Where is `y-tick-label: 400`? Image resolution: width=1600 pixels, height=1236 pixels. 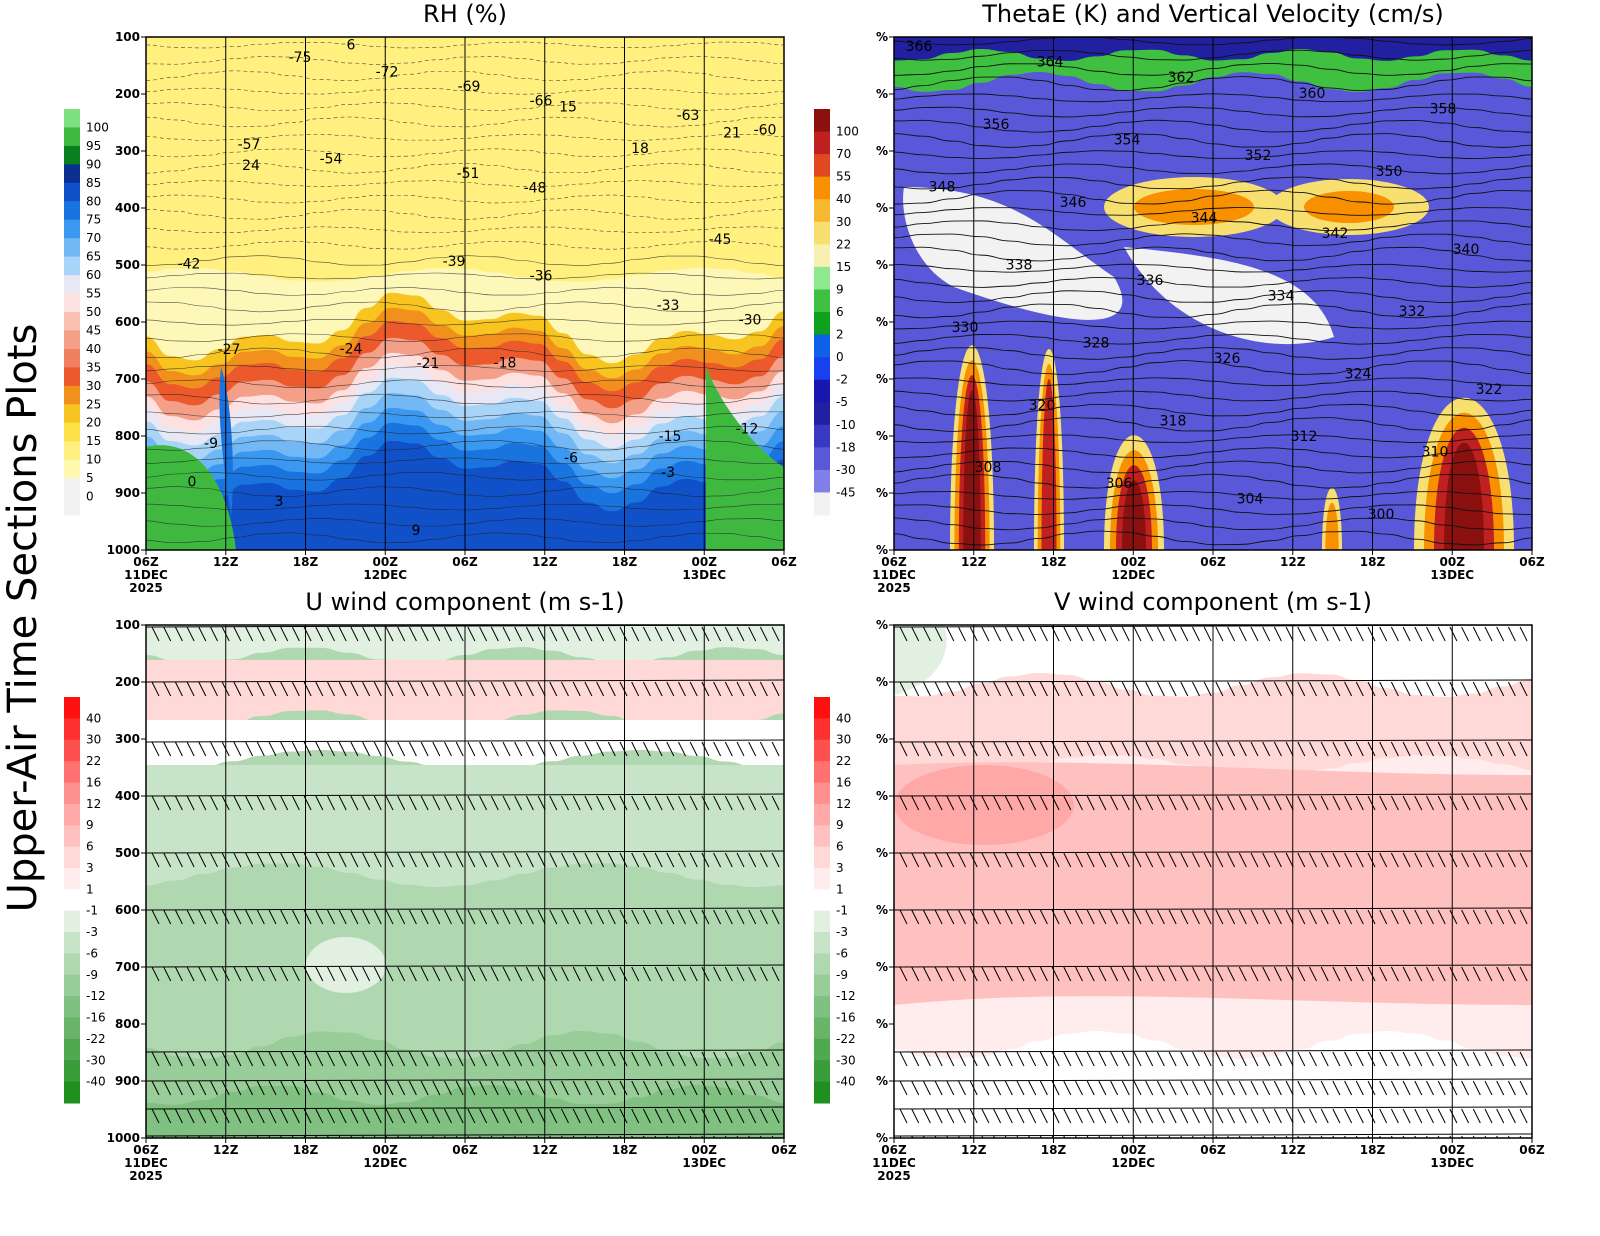 y-tick-label: 400 is located at coordinates (127, 796).